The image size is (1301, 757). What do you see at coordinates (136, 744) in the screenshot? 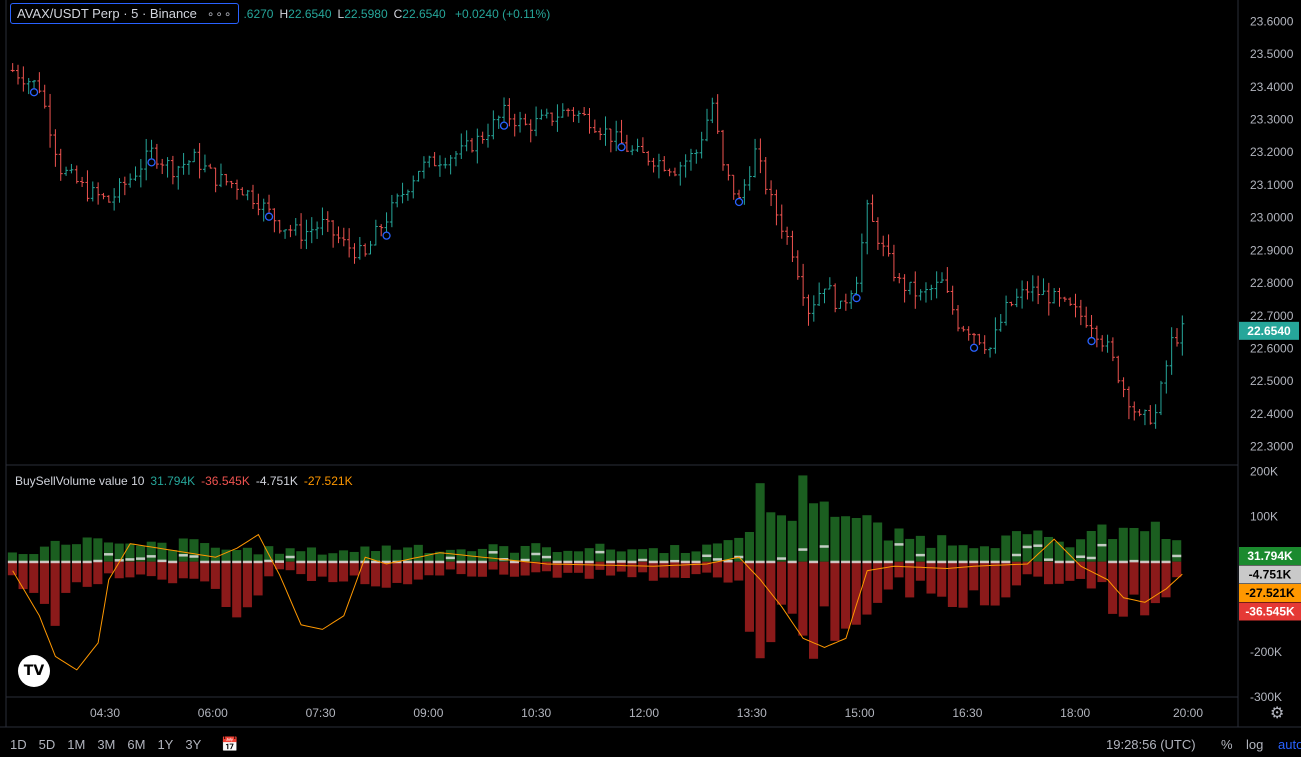
I see `tf-6m: 6M` at bounding box center [136, 744].